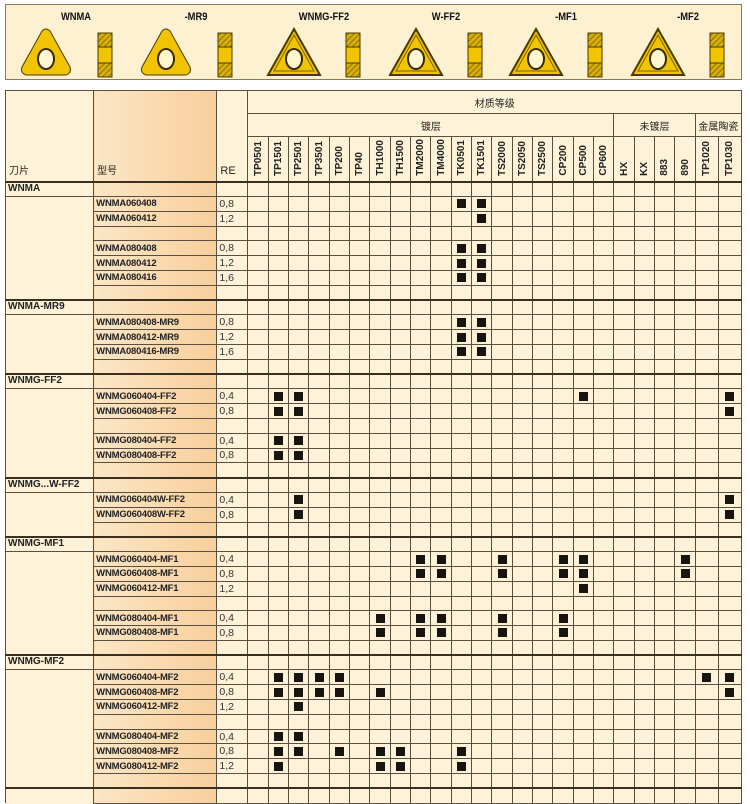 Image resolution: width=750 pixels, height=804 pixels. I want to click on re-cell: 0,8, so click(232, 692).